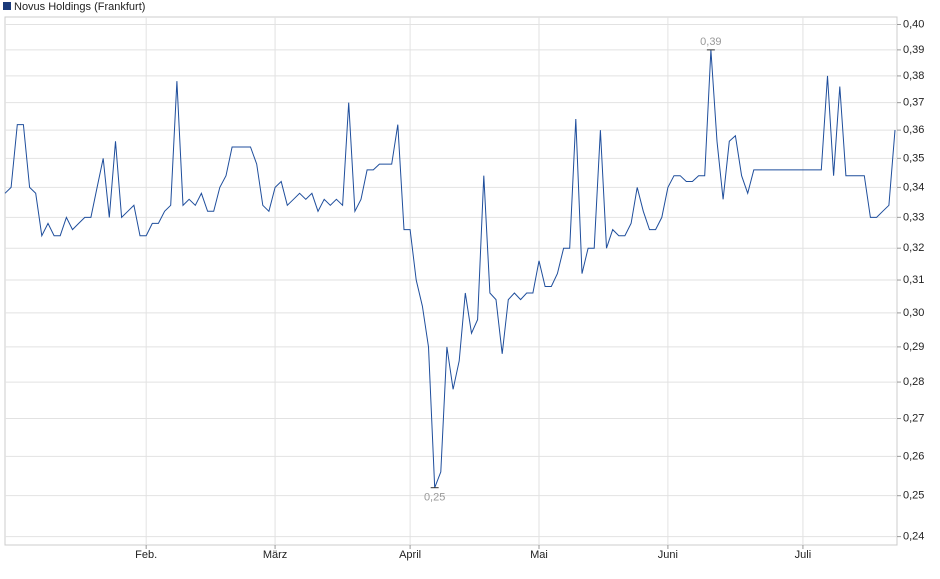  Describe the element at coordinates (710, 42) in the screenshot. I see `value-label: 0,39` at that location.